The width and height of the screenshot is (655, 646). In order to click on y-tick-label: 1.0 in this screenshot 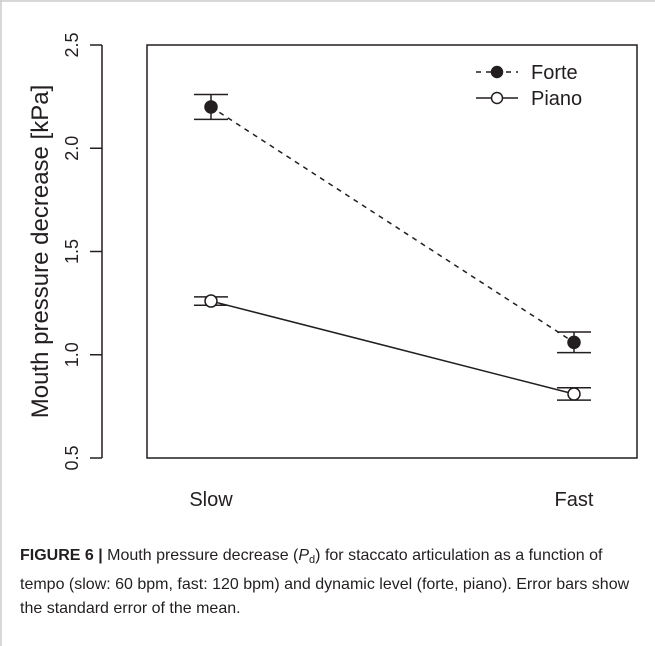, I will do `click(72, 354)`.